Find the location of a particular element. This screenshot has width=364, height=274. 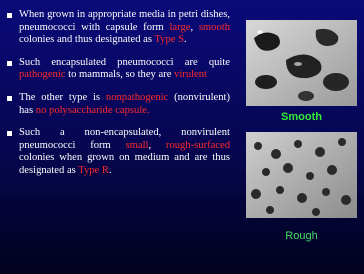

image-caption: Smooth is located at coordinates (301, 117).